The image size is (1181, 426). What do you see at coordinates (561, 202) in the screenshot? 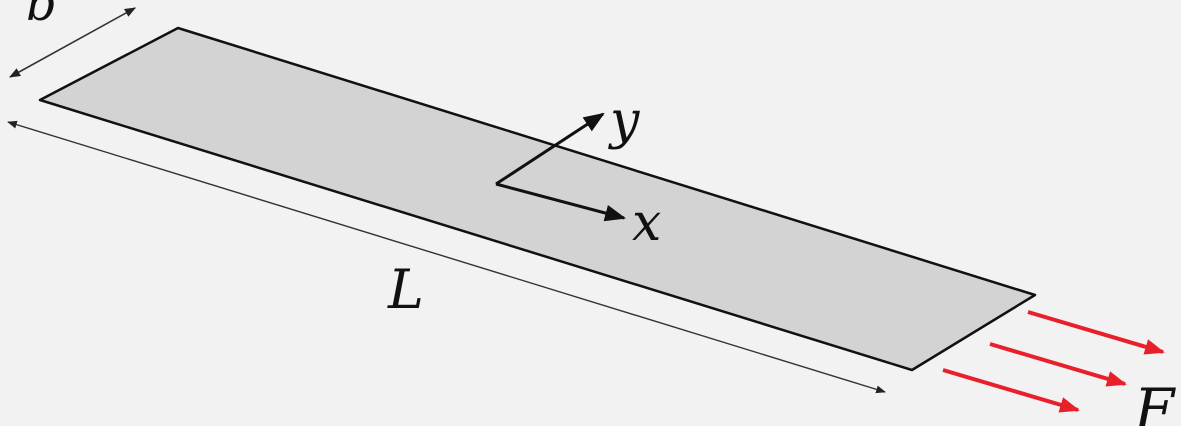
I see `x-axis-arrow` at bounding box center [561, 202].